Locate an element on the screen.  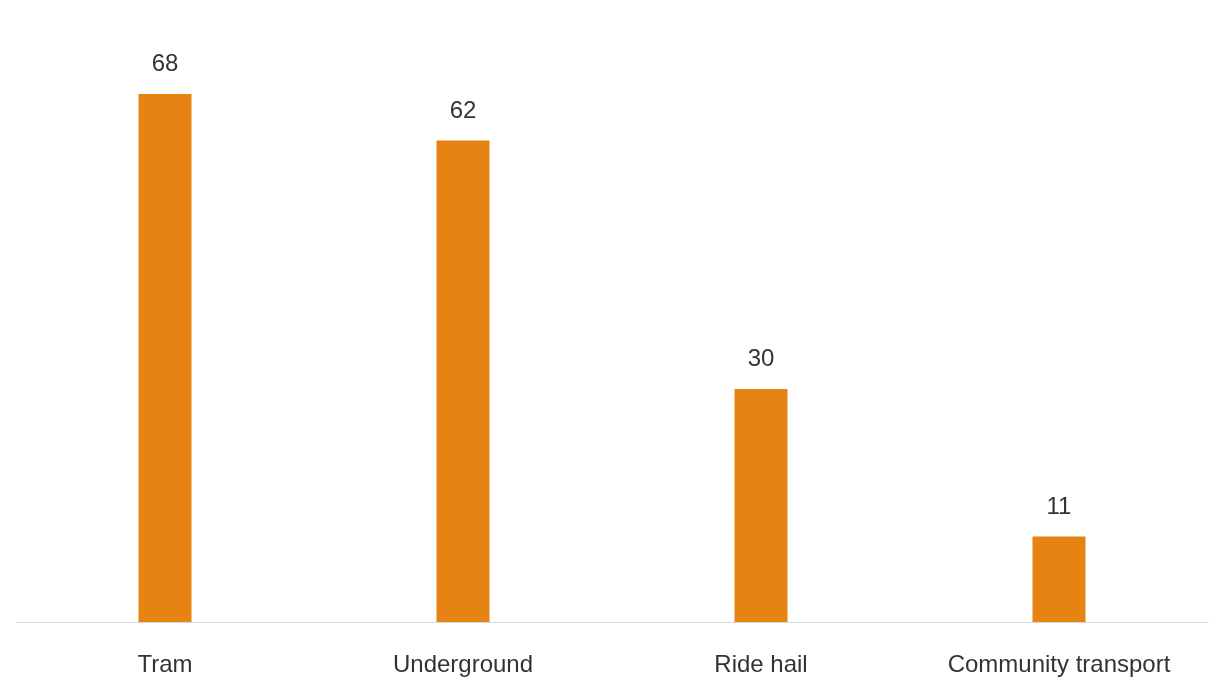
data-label: 30 is located at coordinates (761, 358).